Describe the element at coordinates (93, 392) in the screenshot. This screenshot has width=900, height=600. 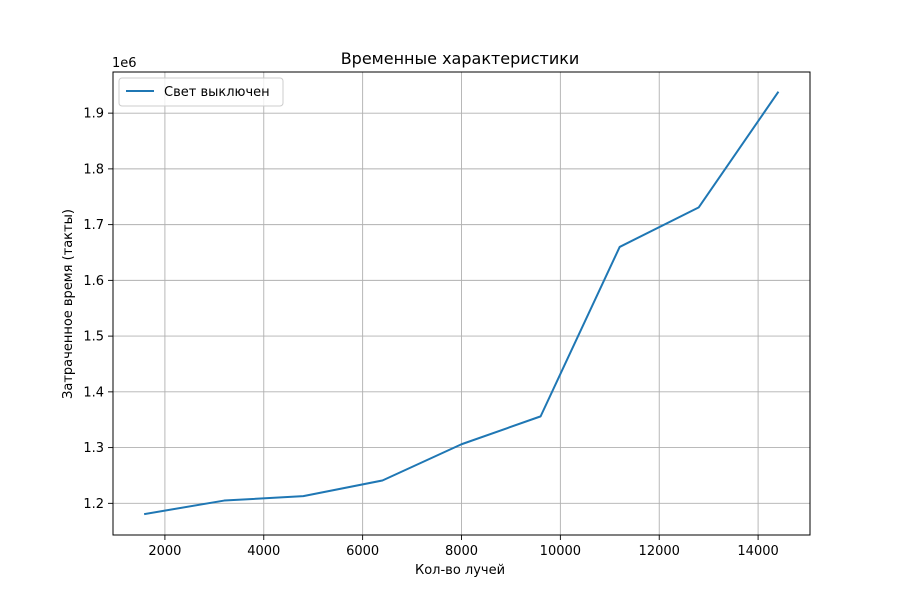
I see `y-tick-label: 1.4` at that location.